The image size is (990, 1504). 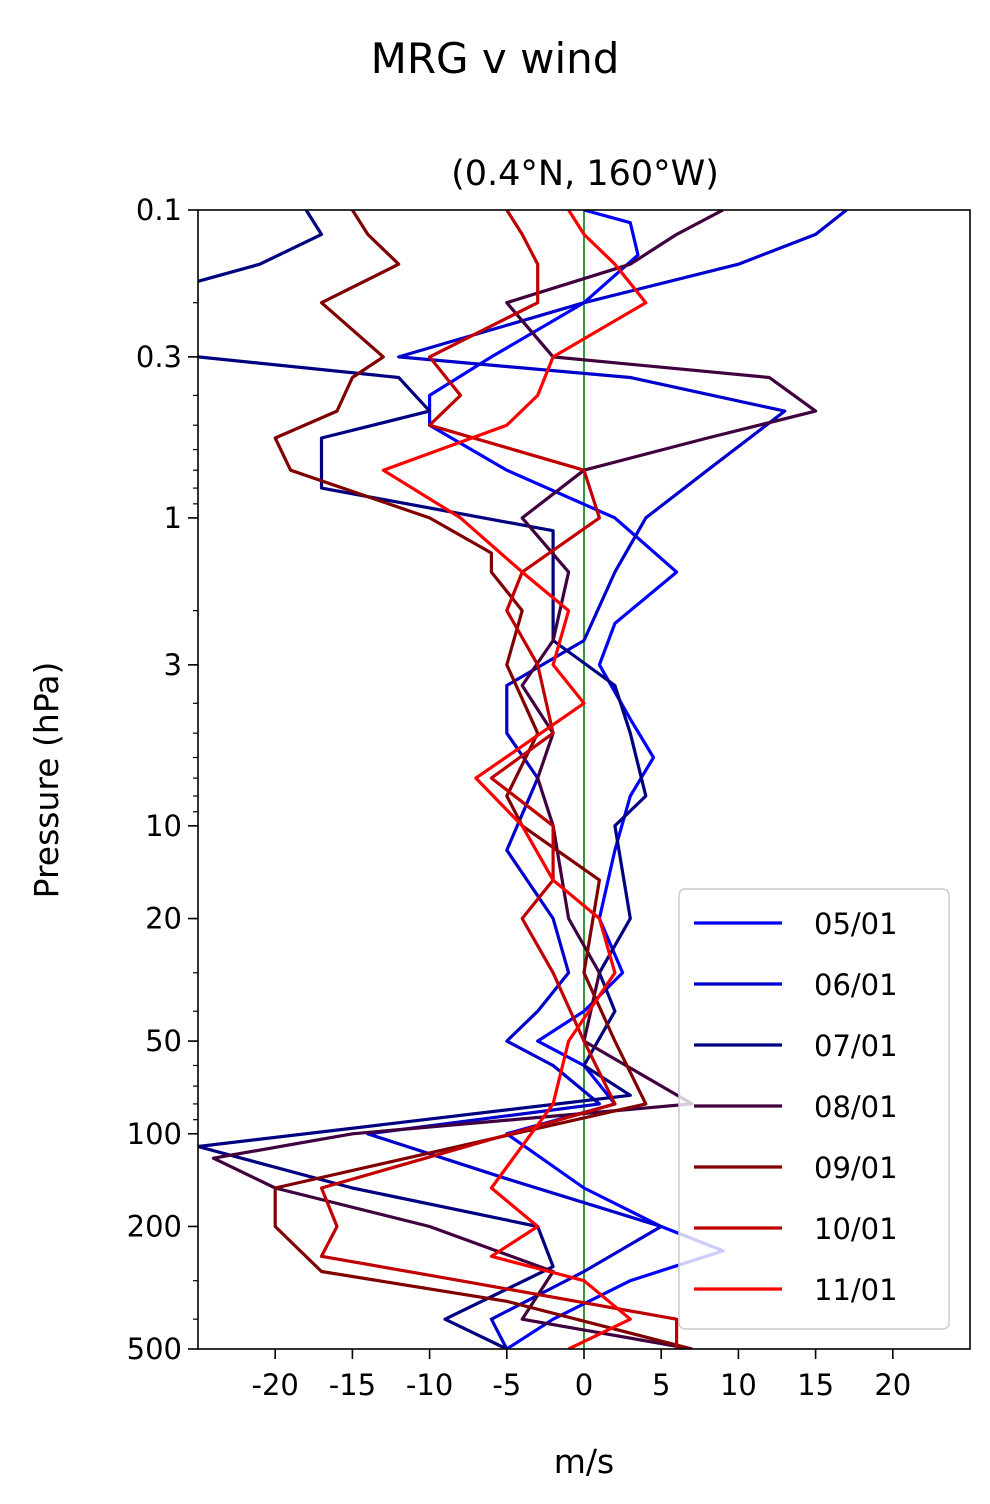 What do you see at coordinates (173, 665) in the screenshot?
I see `y-tick-label: 3` at bounding box center [173, 665].